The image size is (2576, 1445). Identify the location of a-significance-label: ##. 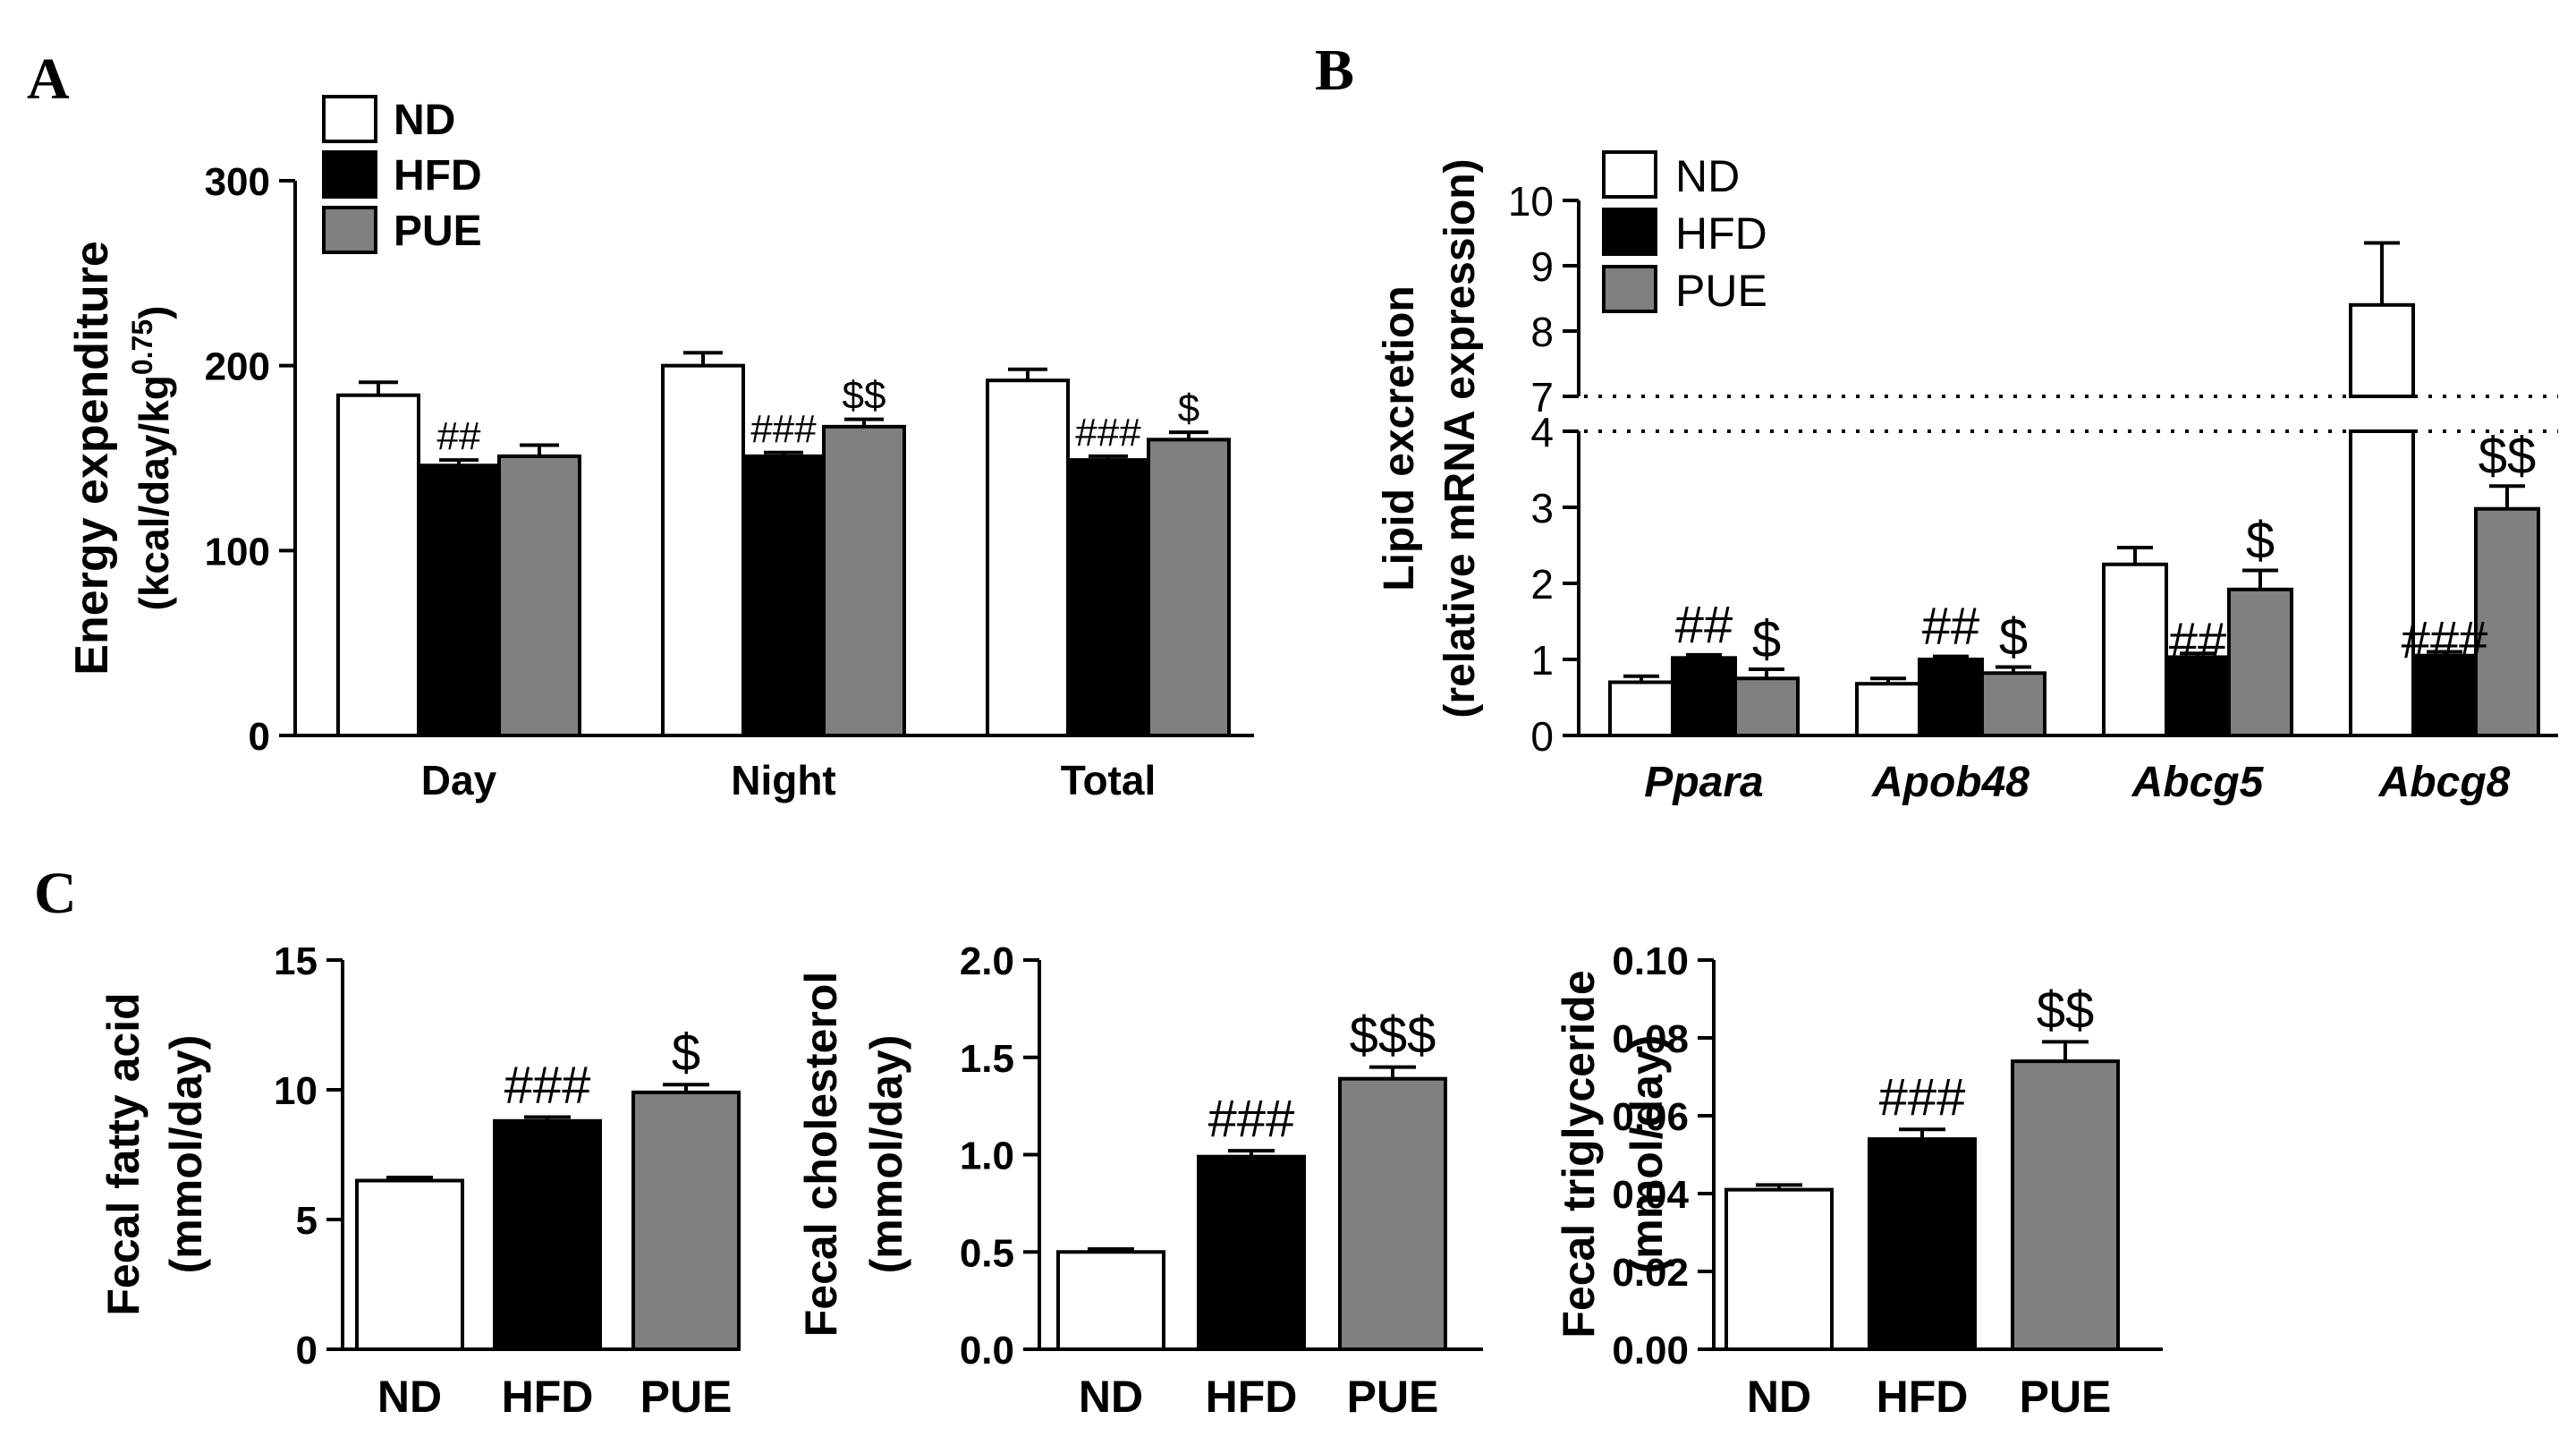
(459, 436).